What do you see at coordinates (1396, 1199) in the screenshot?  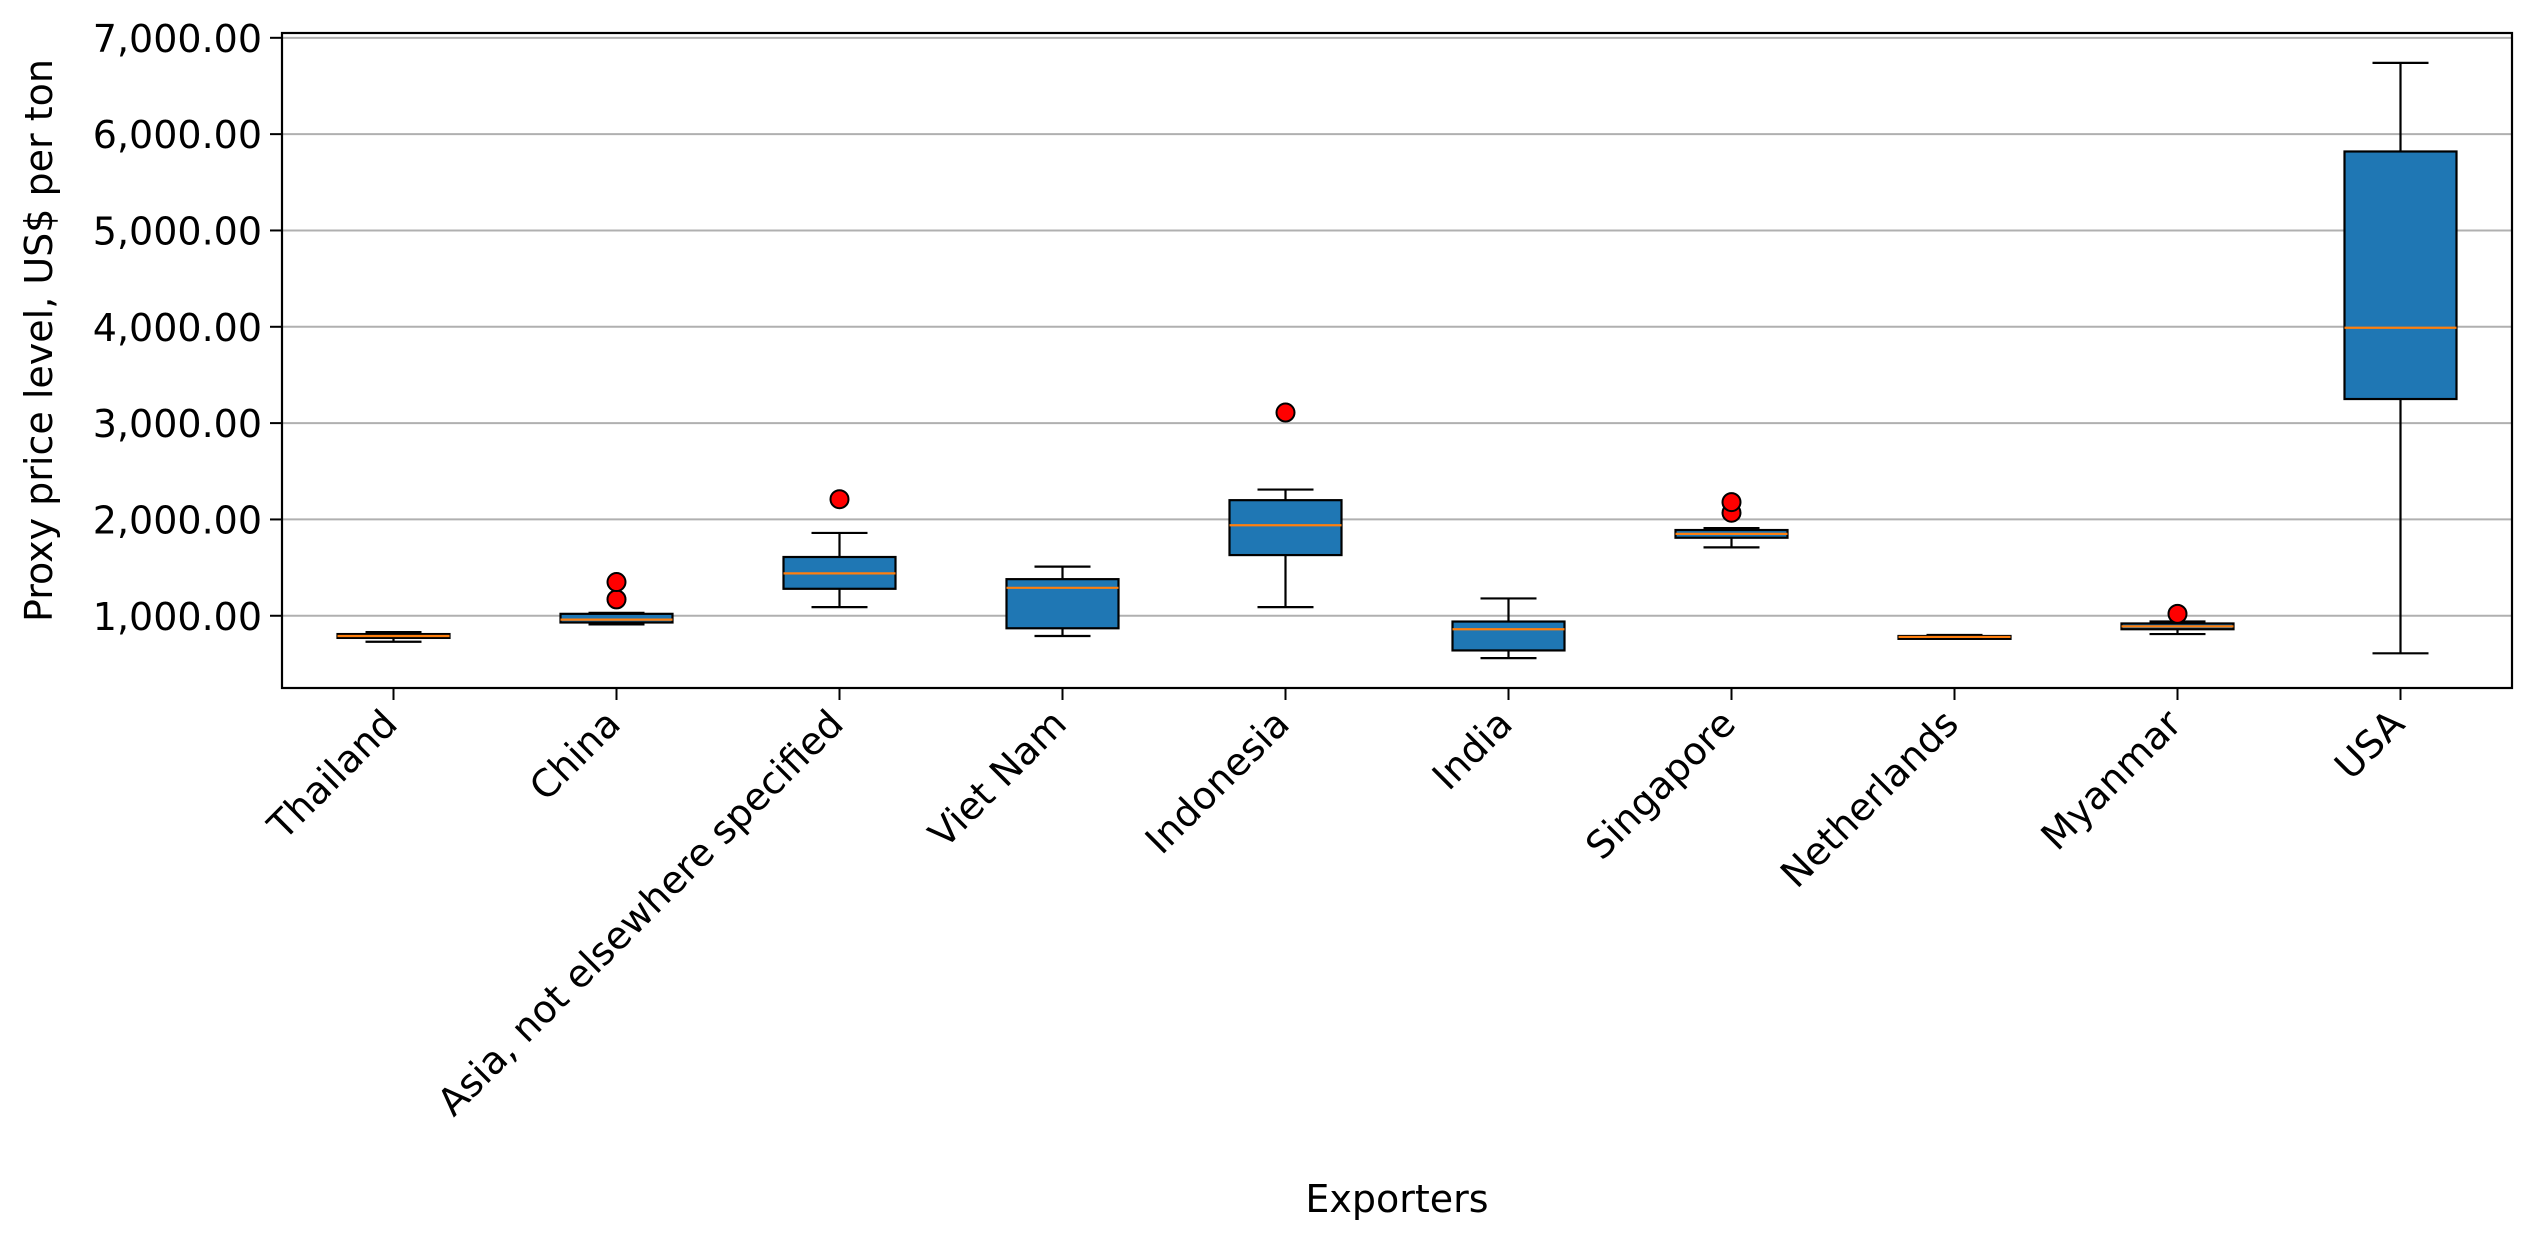 I see `x-axis-label: Exporters` at bounding box center [1396, 1199].